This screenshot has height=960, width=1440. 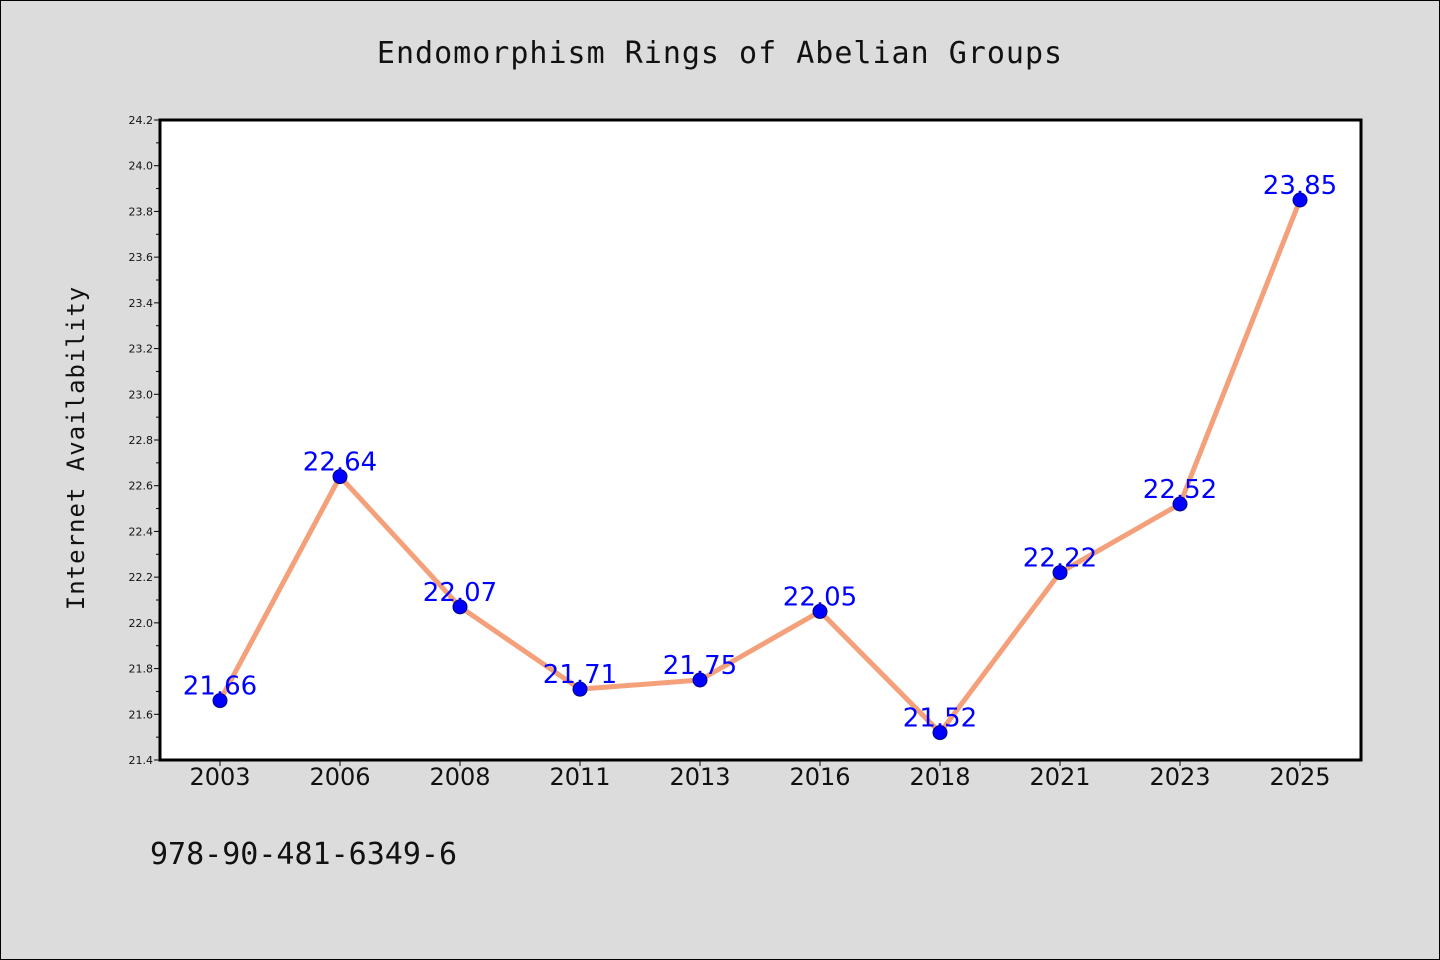 What do you see at coordinates (141, 349) in the screenshot?
I see `y-tick-label: 23.2` at bounding box center [141, 349].